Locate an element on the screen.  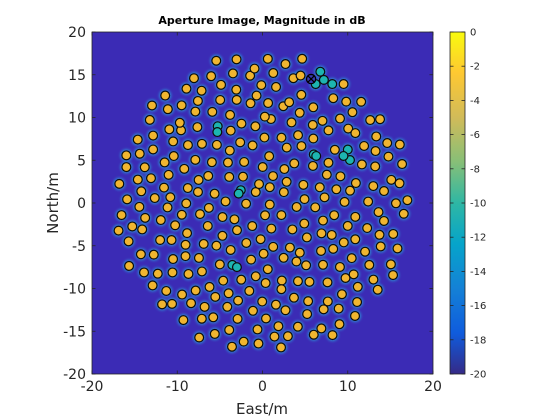
x-tick-label: -10 is located at coordinates (177, 387).